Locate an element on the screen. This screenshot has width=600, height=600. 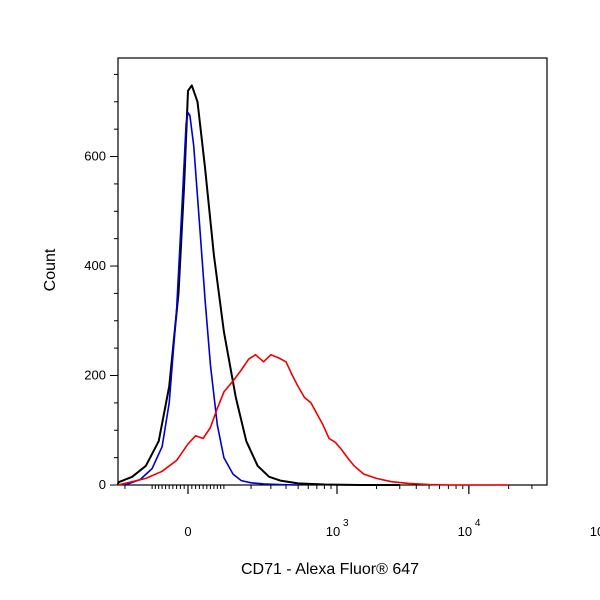
y-tick-label: 200 is located at coordinates (95, 375).